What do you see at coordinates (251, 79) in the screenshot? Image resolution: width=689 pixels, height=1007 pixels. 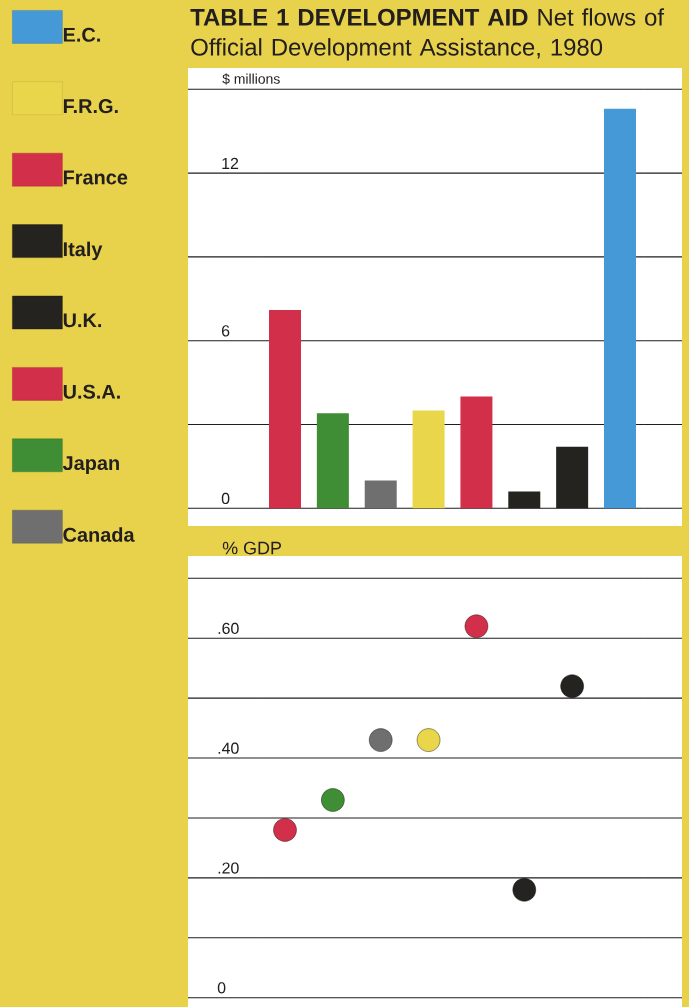 I see `y-axis-title: $ millions` at bounding box center [251, 79].